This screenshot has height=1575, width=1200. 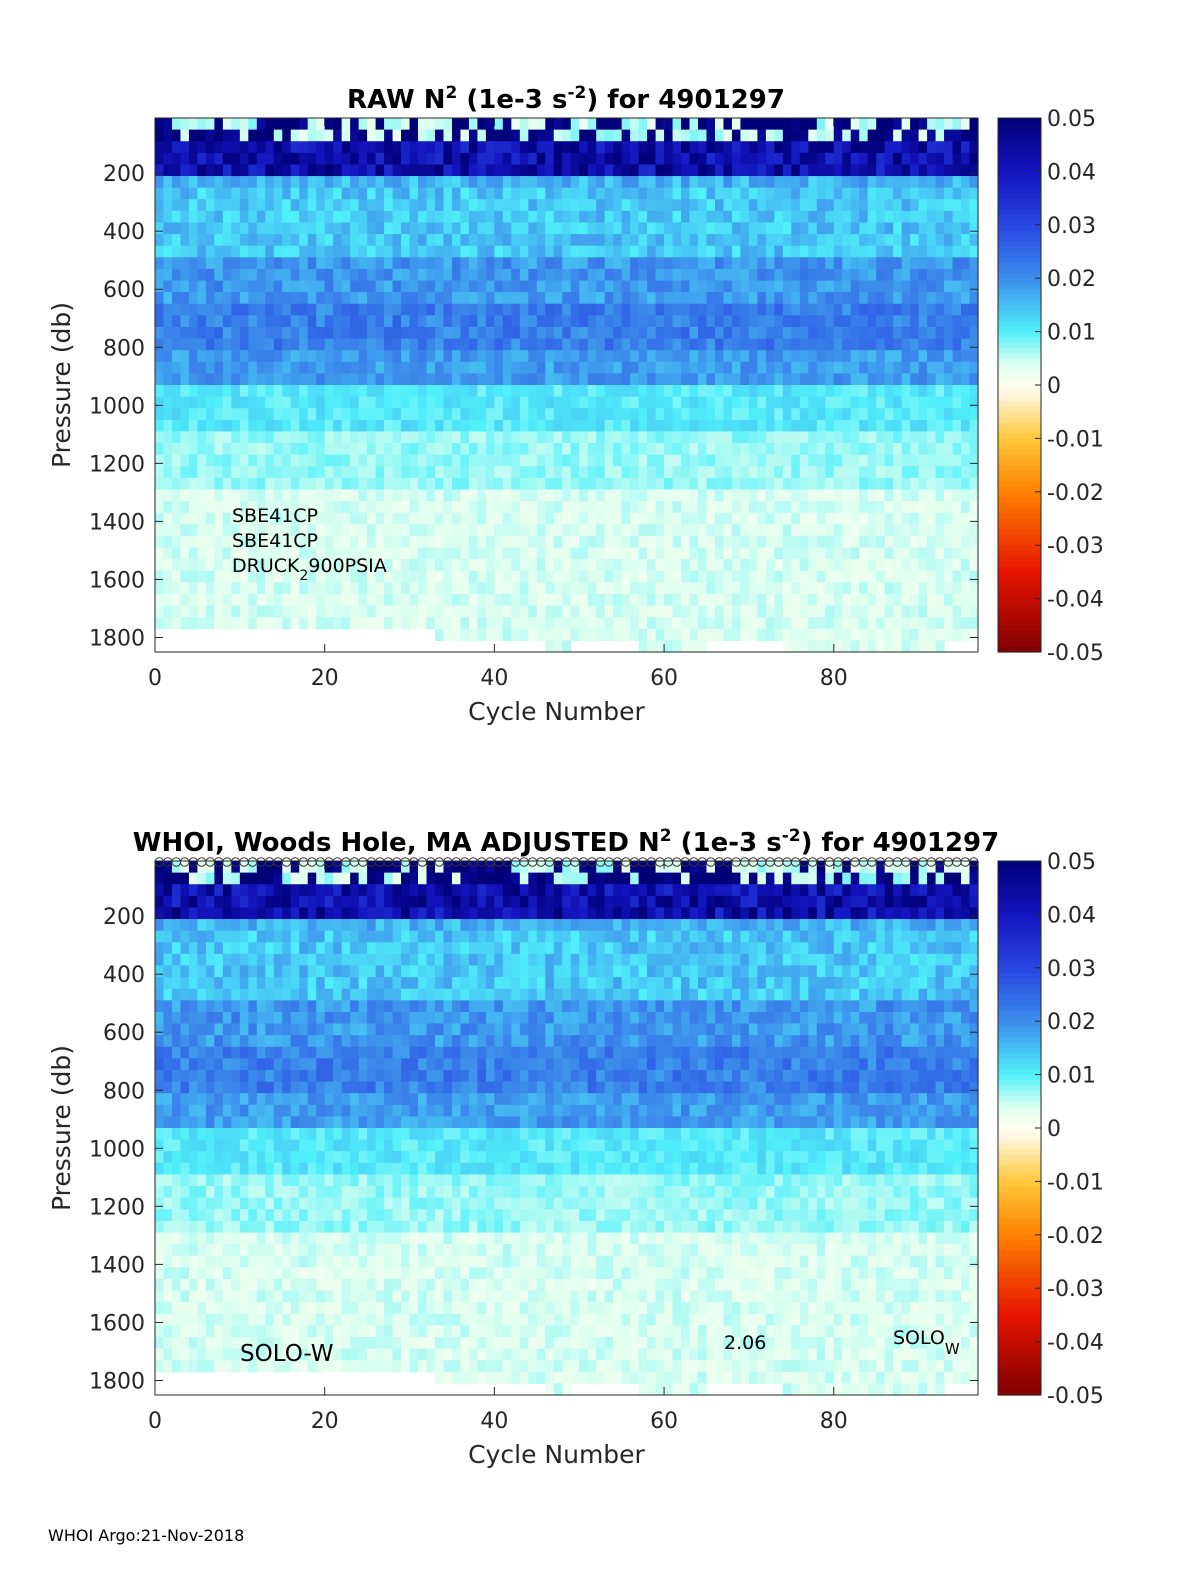 I want to click on colorbar-tick-label: 0, so click(x=1054, y=386).